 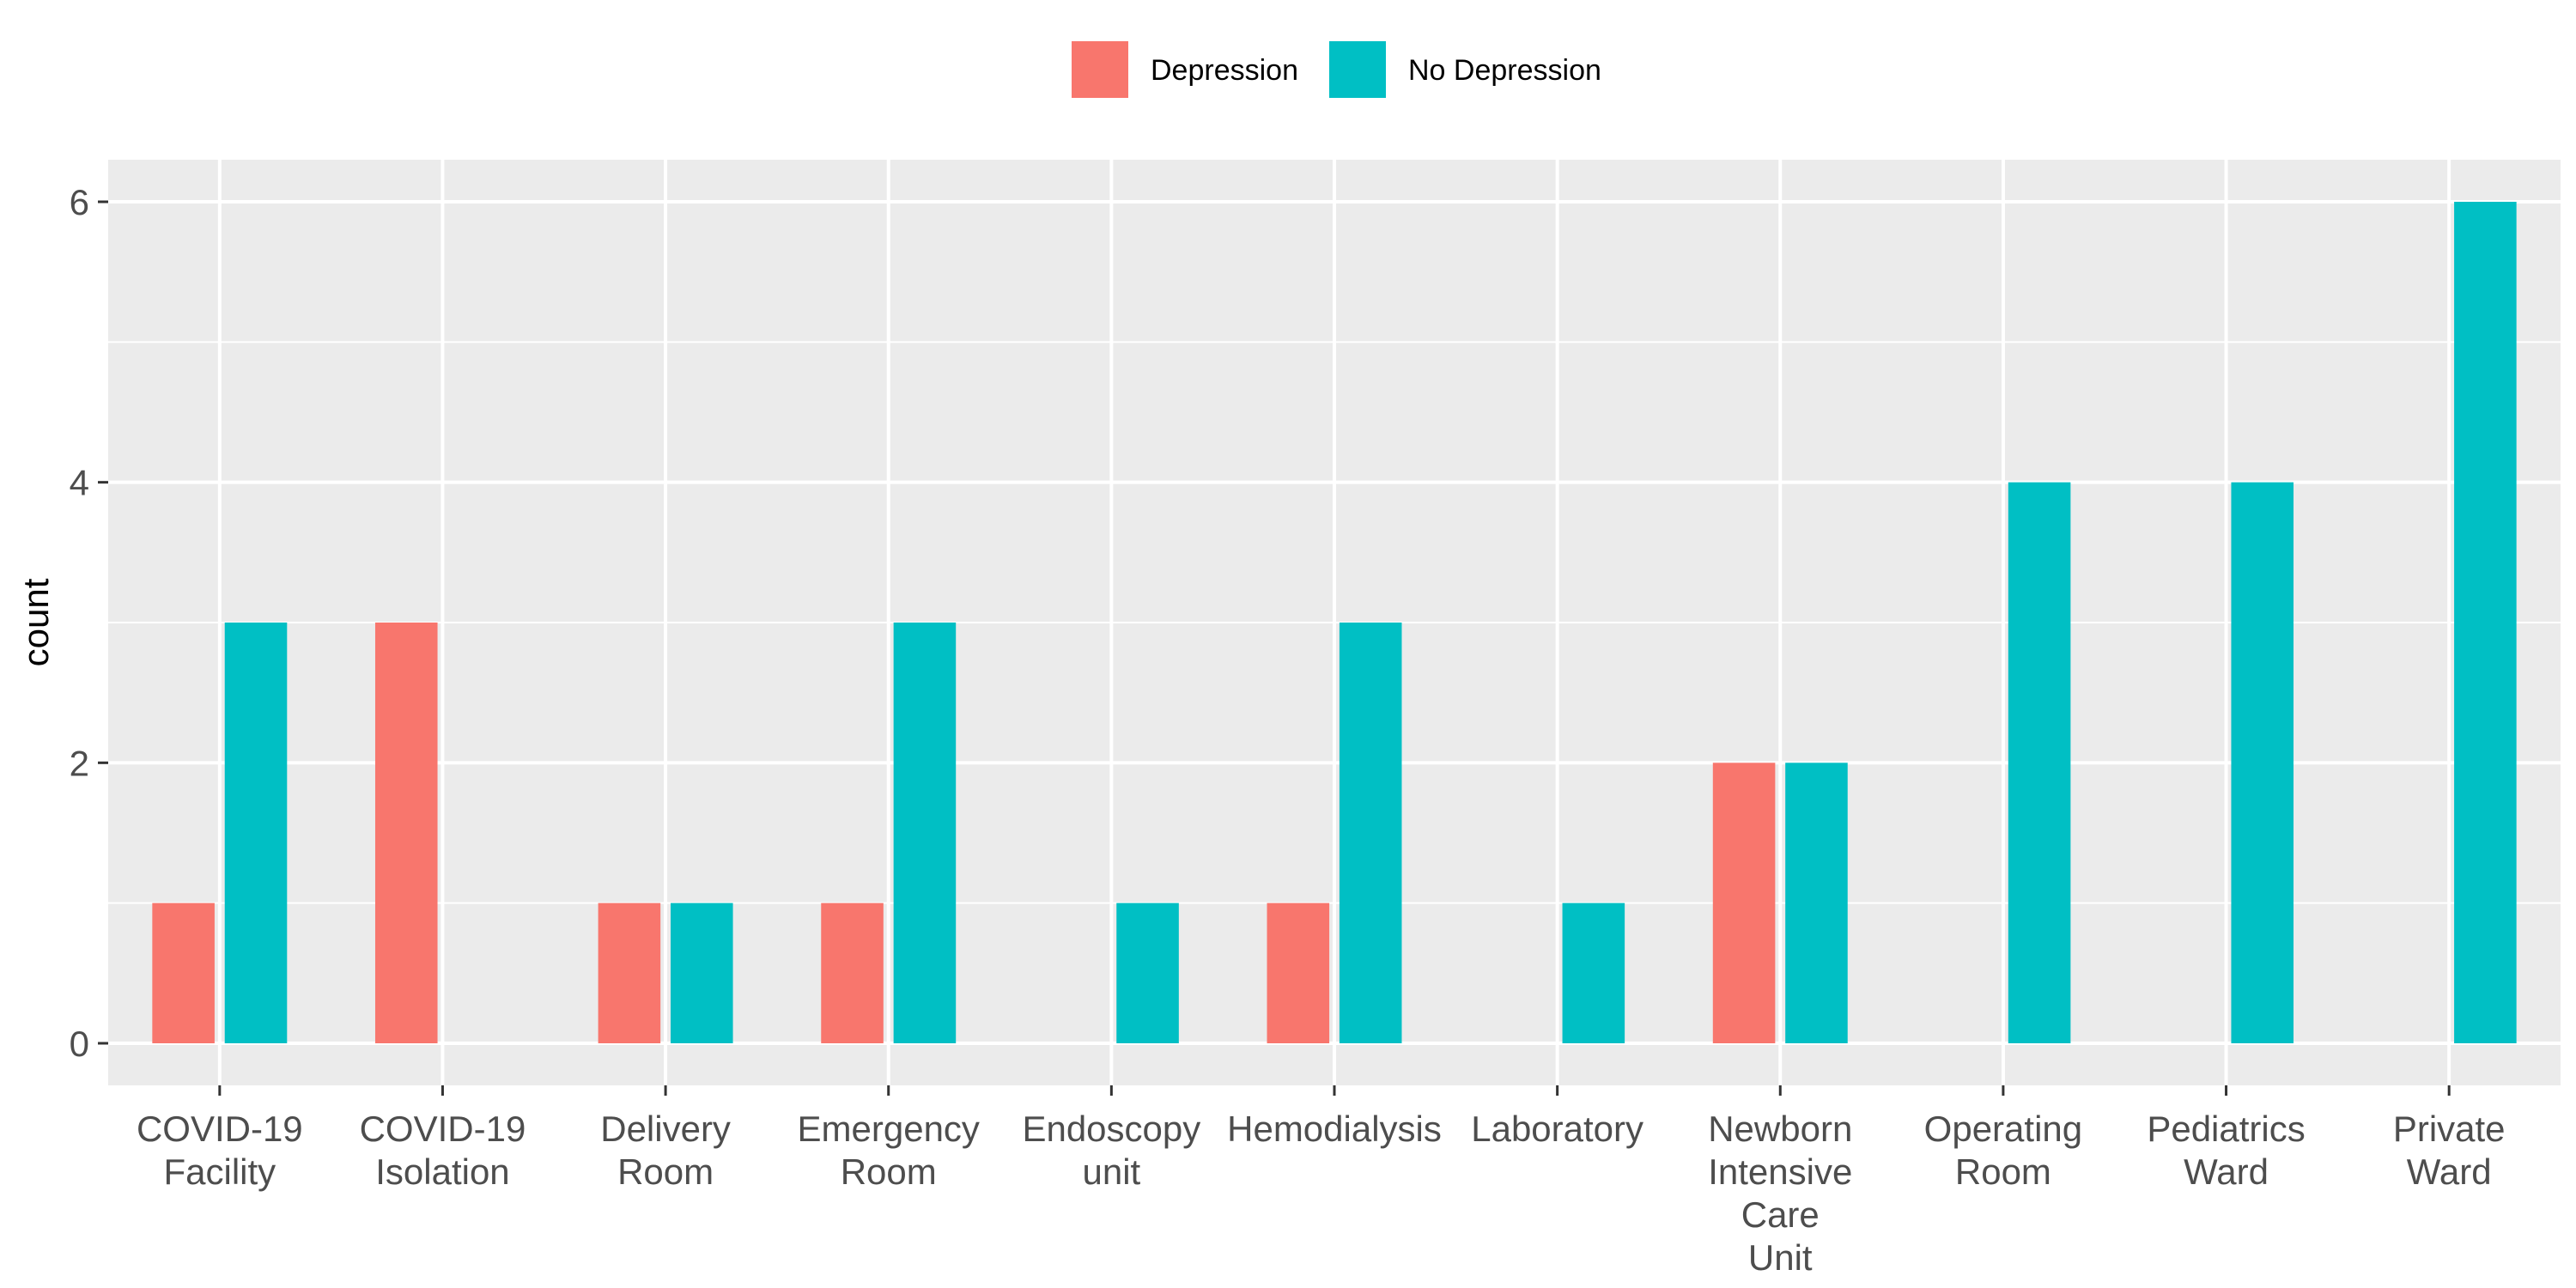 What do you see at coordinates (1780, 1214) in the screenshot?
I see `x-tick-label: Care` at bounding box center [1780, 1214].